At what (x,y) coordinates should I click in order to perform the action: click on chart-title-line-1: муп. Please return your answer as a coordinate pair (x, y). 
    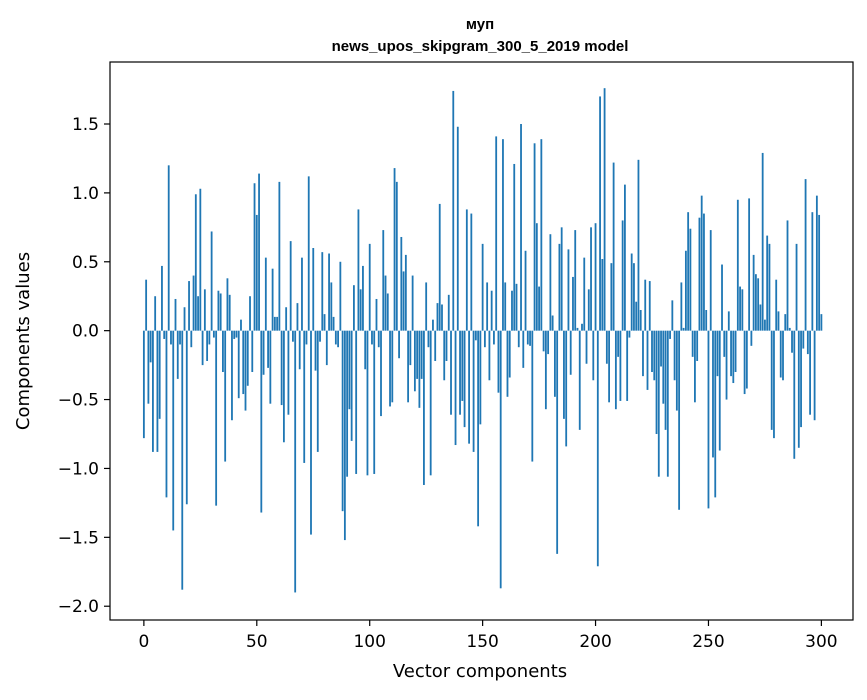
    Looking at the image, I should click on (480, 24).